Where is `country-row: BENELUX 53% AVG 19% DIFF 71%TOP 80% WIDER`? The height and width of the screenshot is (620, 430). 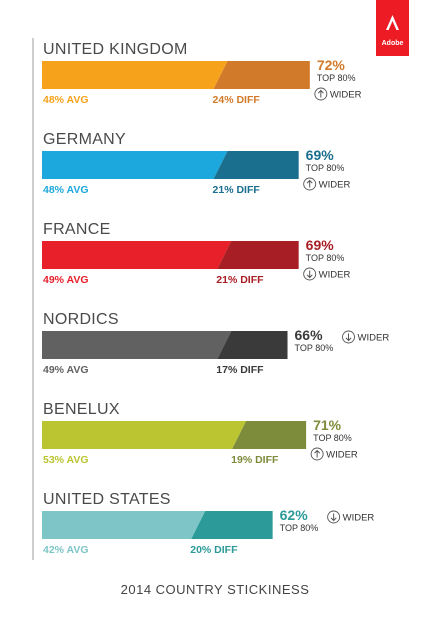 country-row: BENELUX 53% AVG 19% DIFF 71%TOP 80% WIDER is located at coordinates (200, 433).